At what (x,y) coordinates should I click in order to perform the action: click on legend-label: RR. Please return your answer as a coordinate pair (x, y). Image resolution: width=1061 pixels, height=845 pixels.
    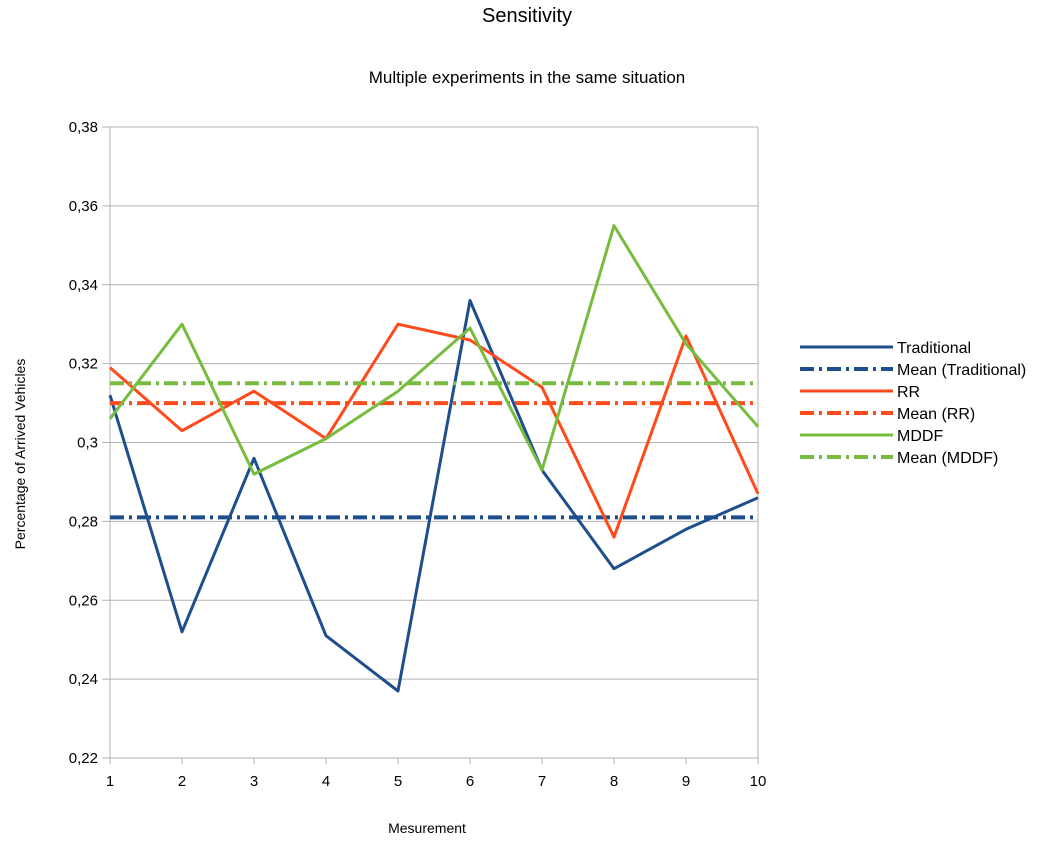
    Looking at the image, I should click on (908, 392).